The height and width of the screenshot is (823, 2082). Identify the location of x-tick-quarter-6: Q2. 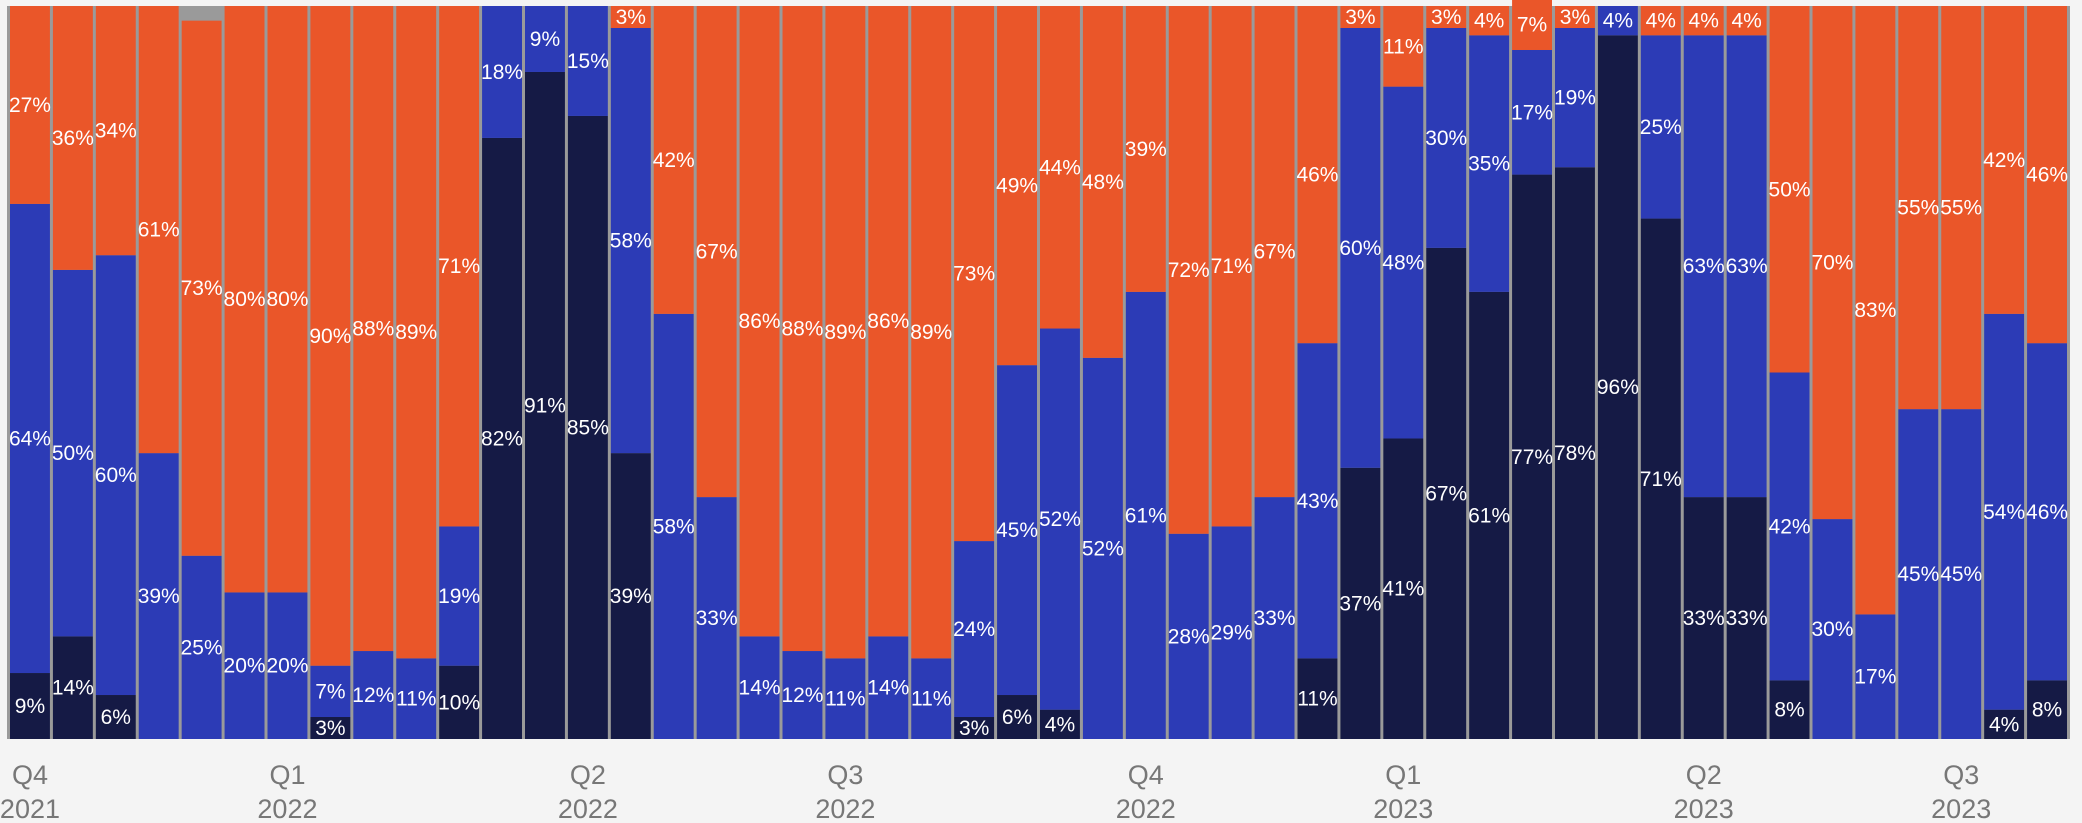
(1704, 775).